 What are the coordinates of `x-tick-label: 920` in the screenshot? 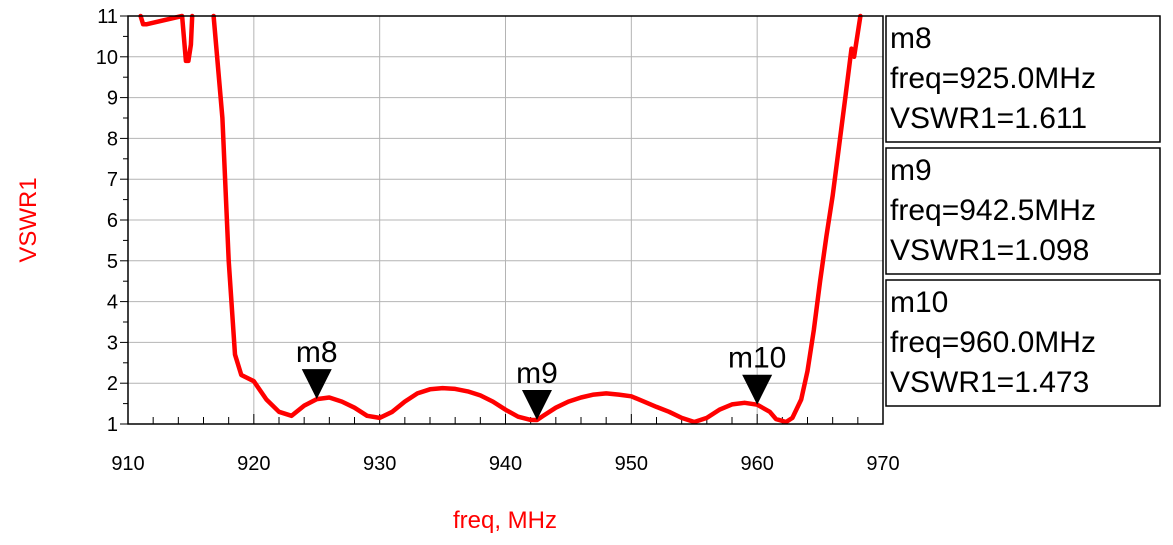 It's located at (253, 464).